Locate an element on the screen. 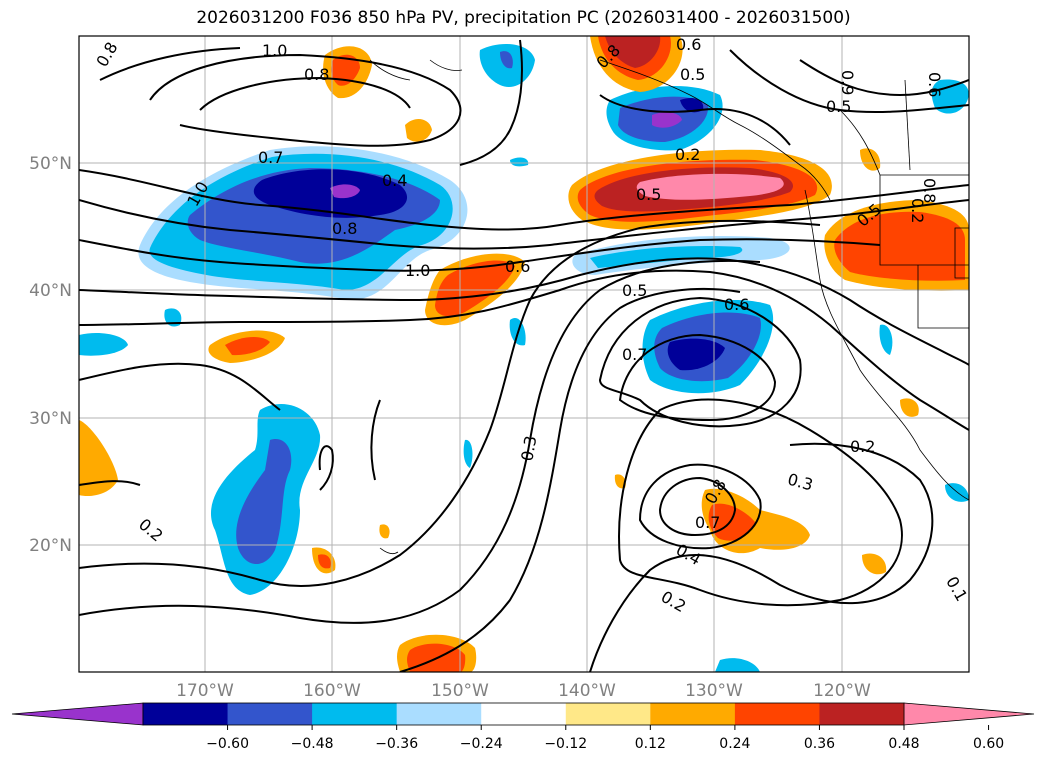 The image size is (1047, 765). colorbar-tick-label: 0.60 is located at coordinates (988, 744).